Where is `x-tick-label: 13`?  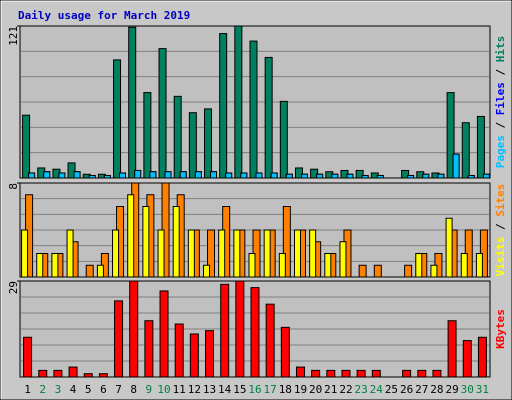
x-tick-label: 13 is located at coordinates (209, 389).